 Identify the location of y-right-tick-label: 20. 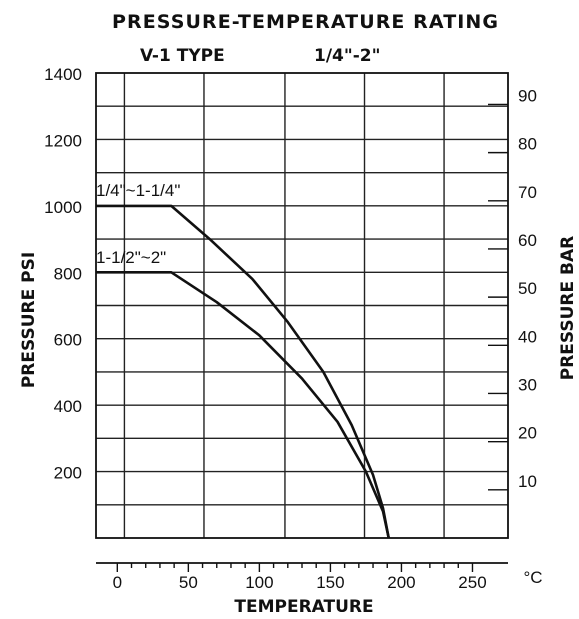
(527, 433).